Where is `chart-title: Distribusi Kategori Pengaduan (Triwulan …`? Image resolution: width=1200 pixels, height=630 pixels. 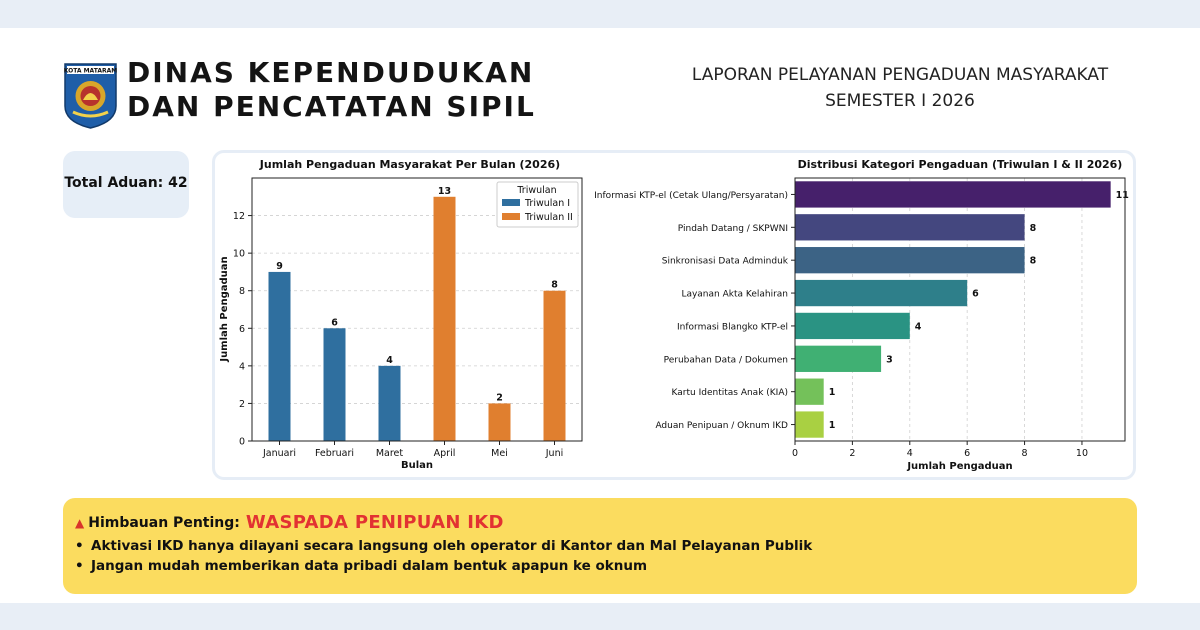
chart-title: Distribusi Kategori Pengaduan (Triwulan … is located at coordinates (960, 164).